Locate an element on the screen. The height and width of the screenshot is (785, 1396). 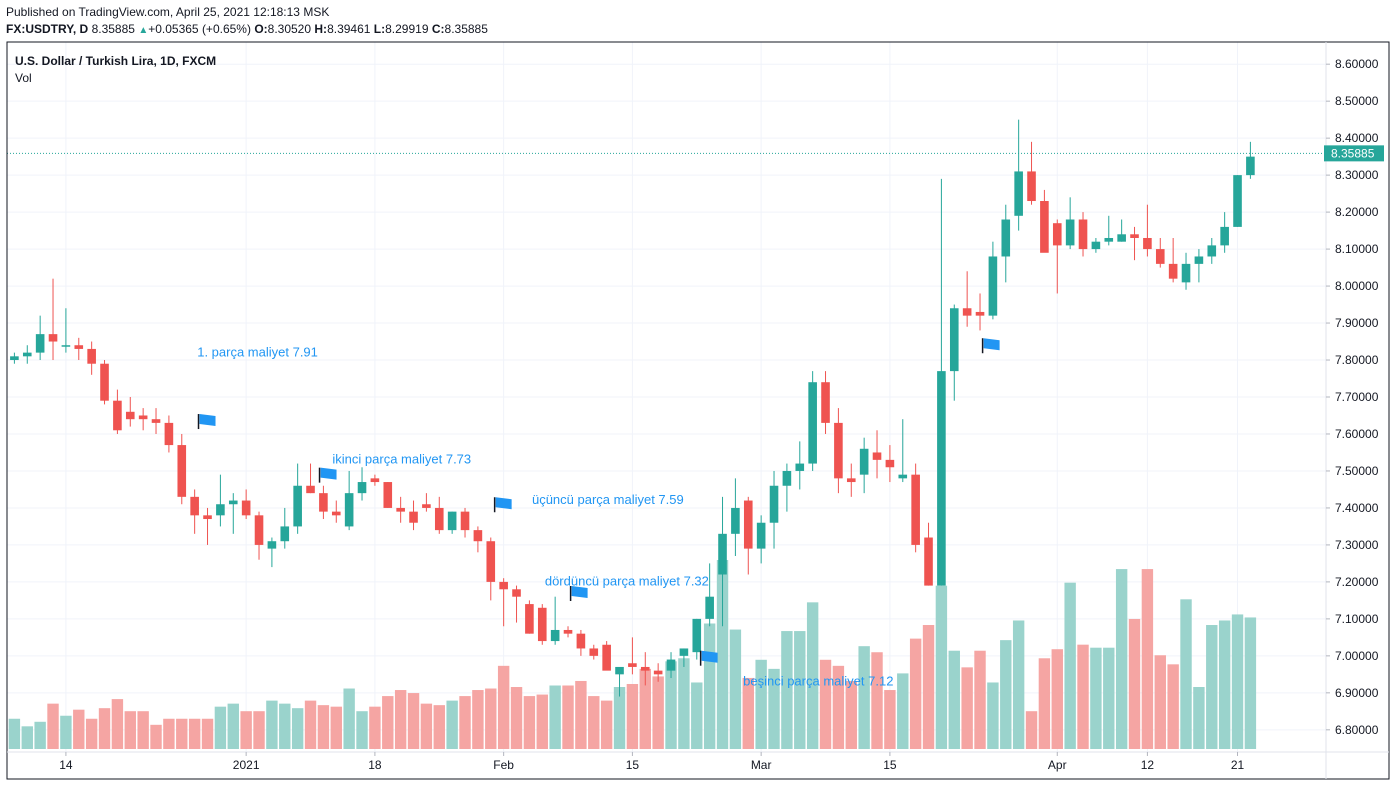
high-label: H: is located at coordinates (321, 29).